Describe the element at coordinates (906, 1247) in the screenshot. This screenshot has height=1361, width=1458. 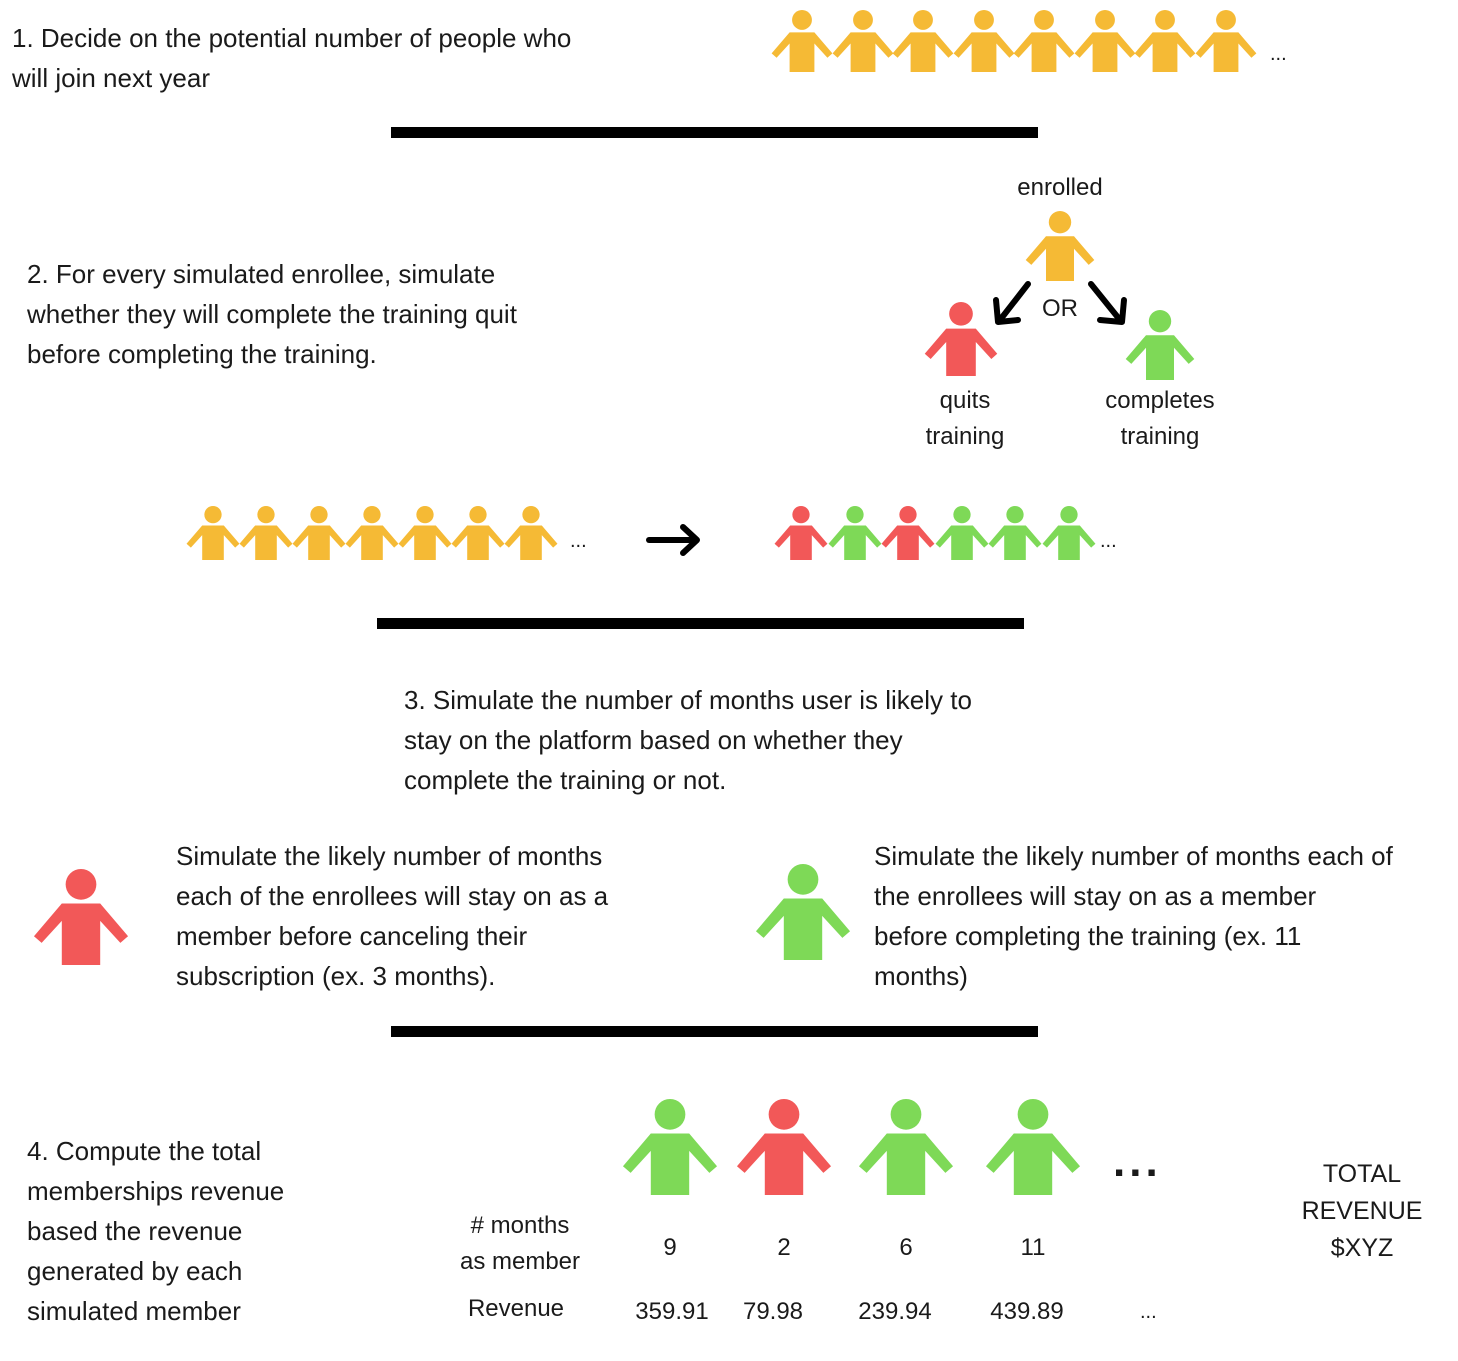
I see `member-months: 6` at that location.